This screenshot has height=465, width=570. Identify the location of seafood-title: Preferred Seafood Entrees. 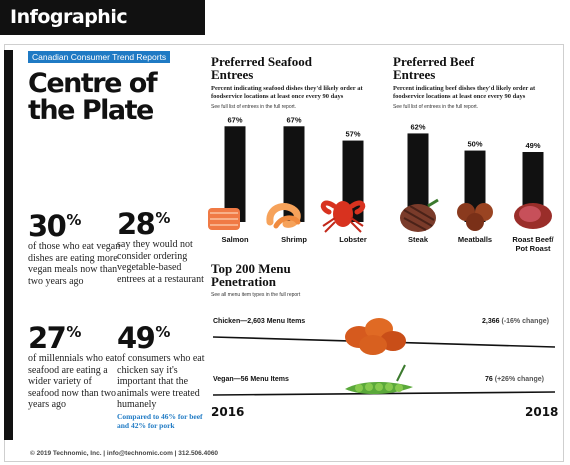
(261, 68).